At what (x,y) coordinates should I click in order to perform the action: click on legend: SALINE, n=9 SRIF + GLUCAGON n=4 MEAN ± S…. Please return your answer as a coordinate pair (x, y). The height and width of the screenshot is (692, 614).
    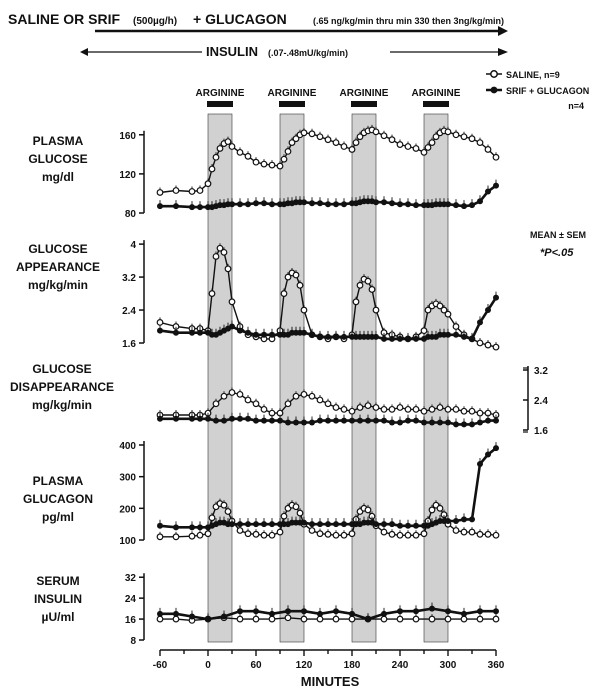
    Looking at the image, I should click on (537, 164).